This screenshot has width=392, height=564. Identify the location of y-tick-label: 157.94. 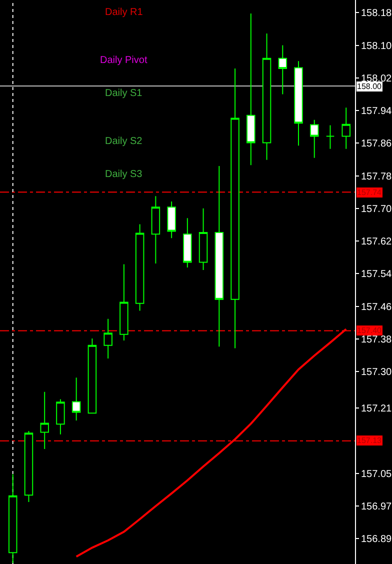
(376, 112).